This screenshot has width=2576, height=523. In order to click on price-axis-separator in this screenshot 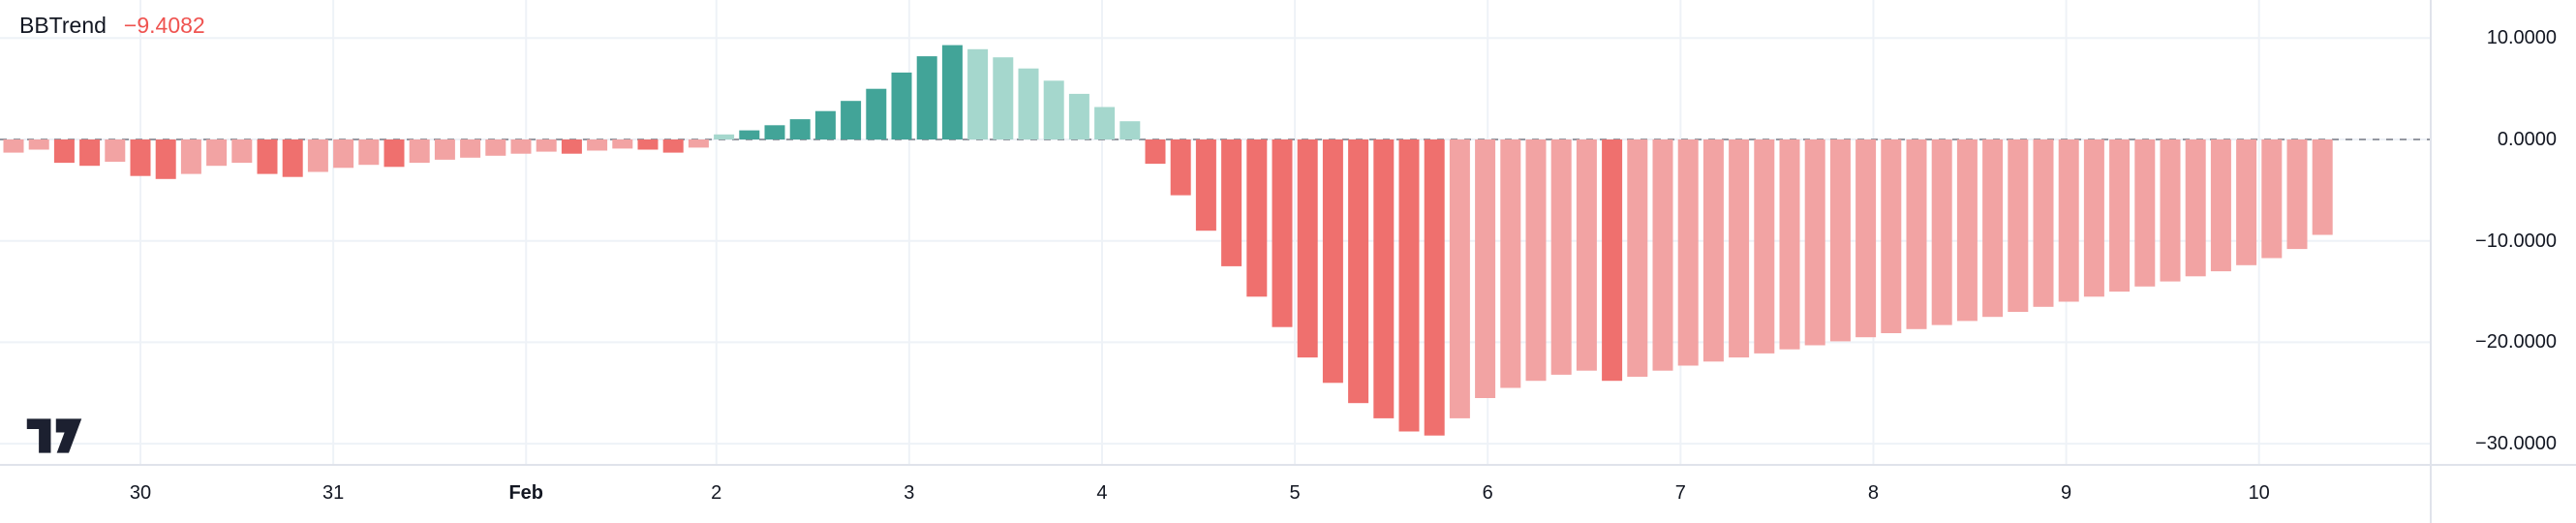, I will do `click(2431, 261)`.